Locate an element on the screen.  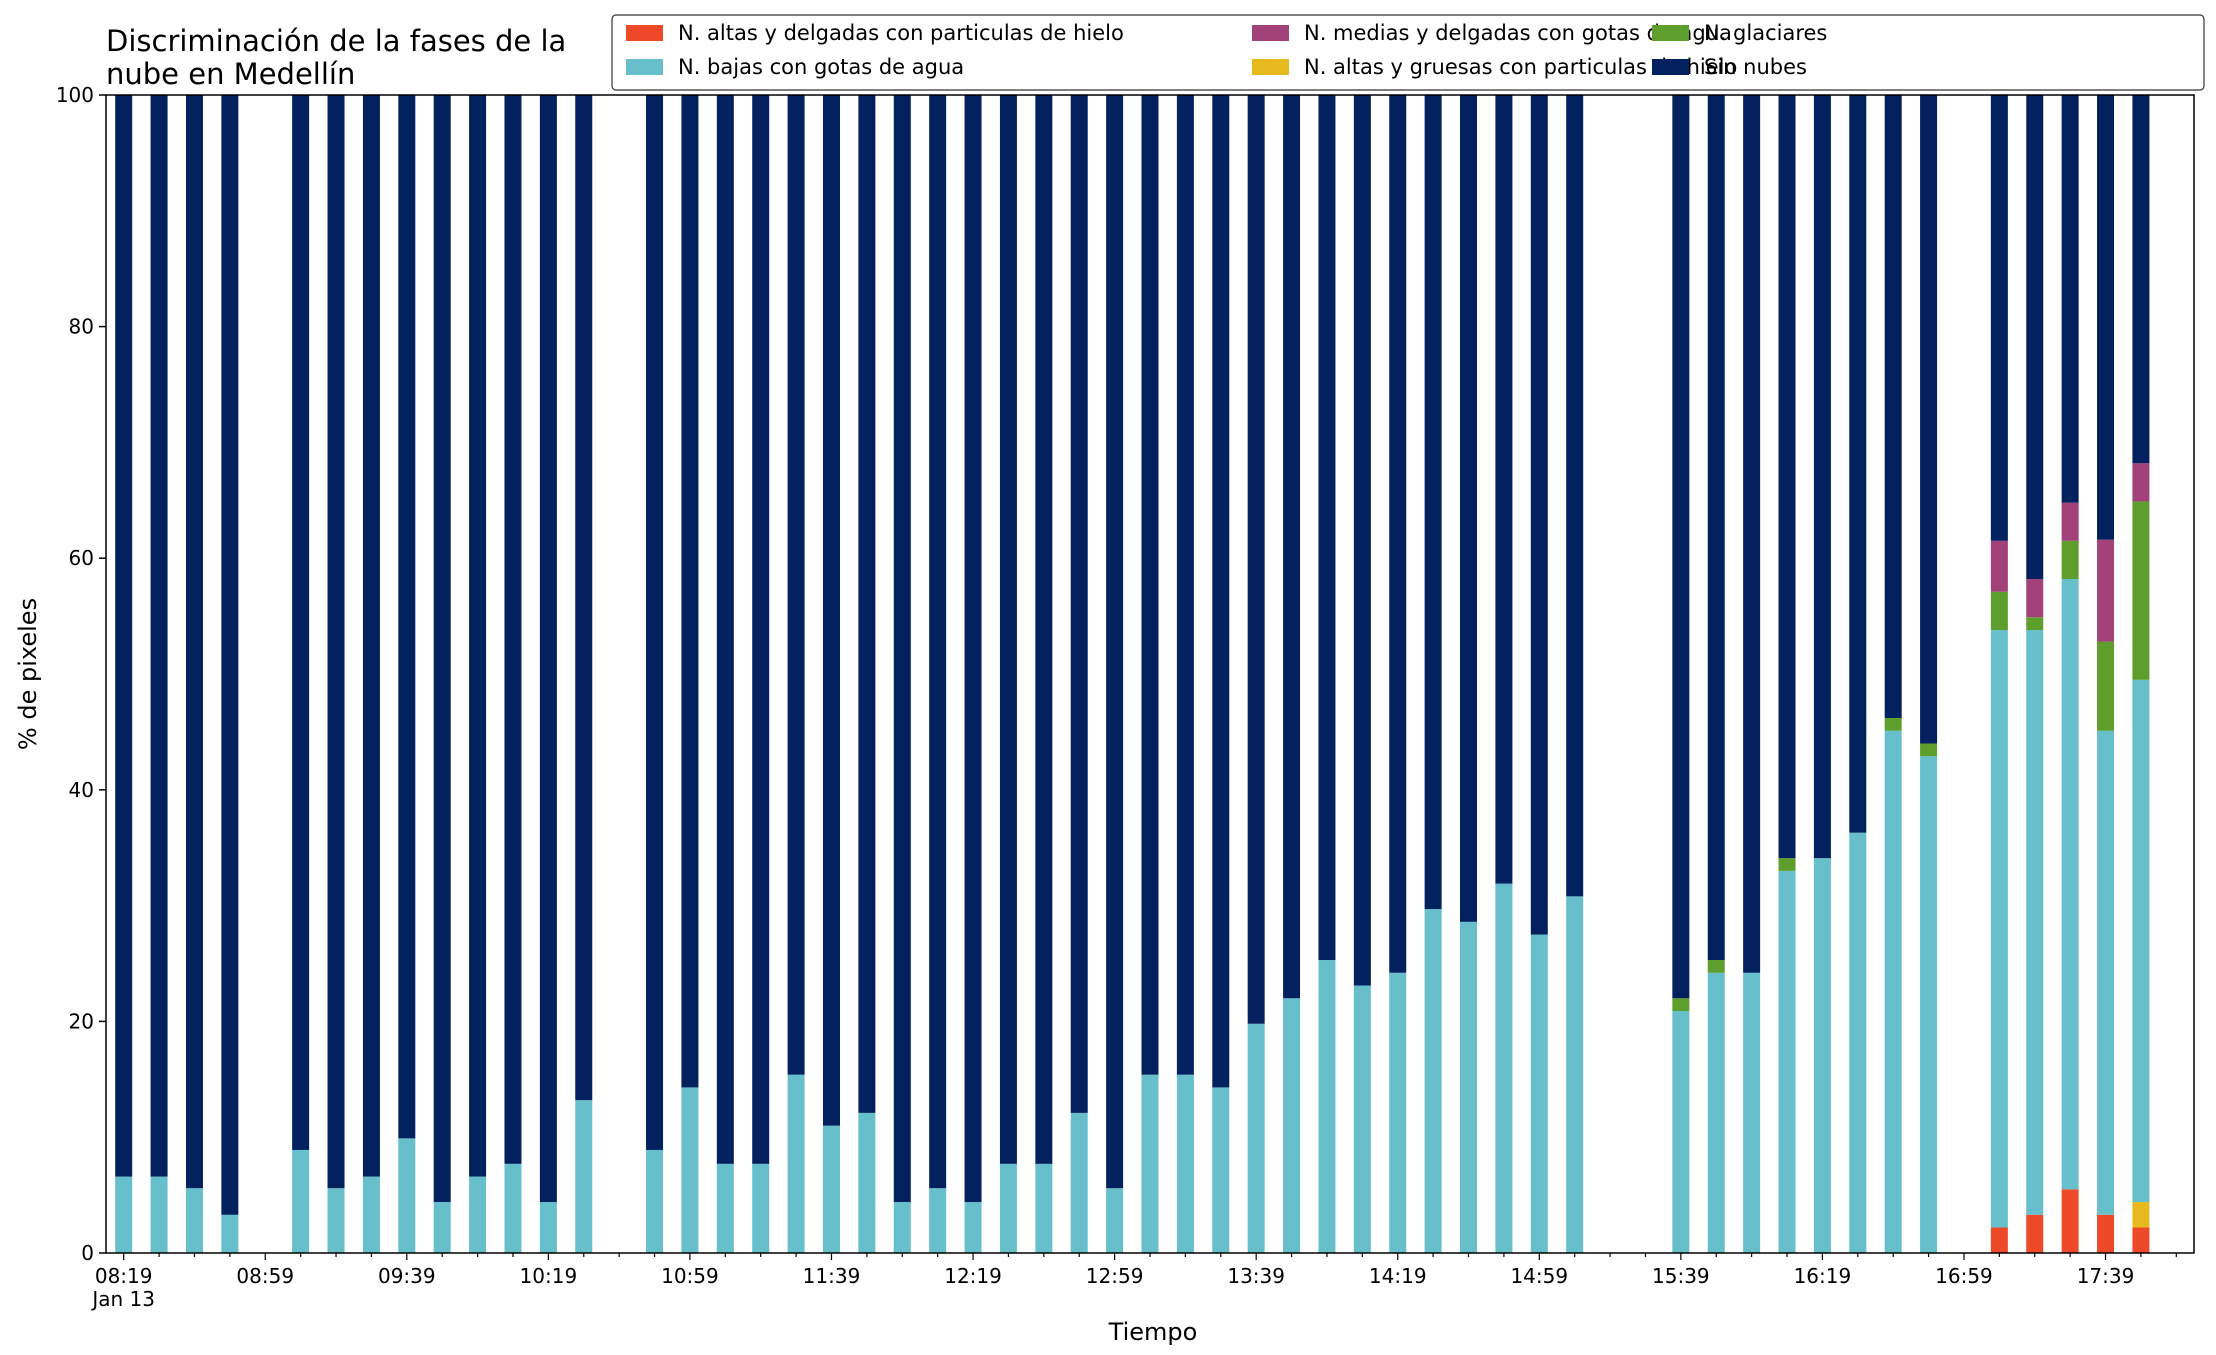
x-tick-label-13:39: 13:39 is located at coordinates (1256, 1276).